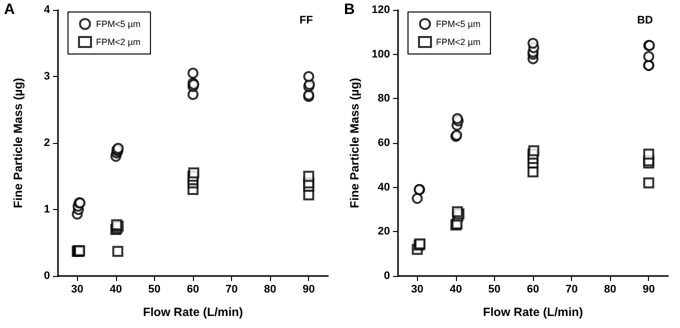 This screenshot has width=680, height=328. I want to click on y-tick-label: 3, so click(47, 76).